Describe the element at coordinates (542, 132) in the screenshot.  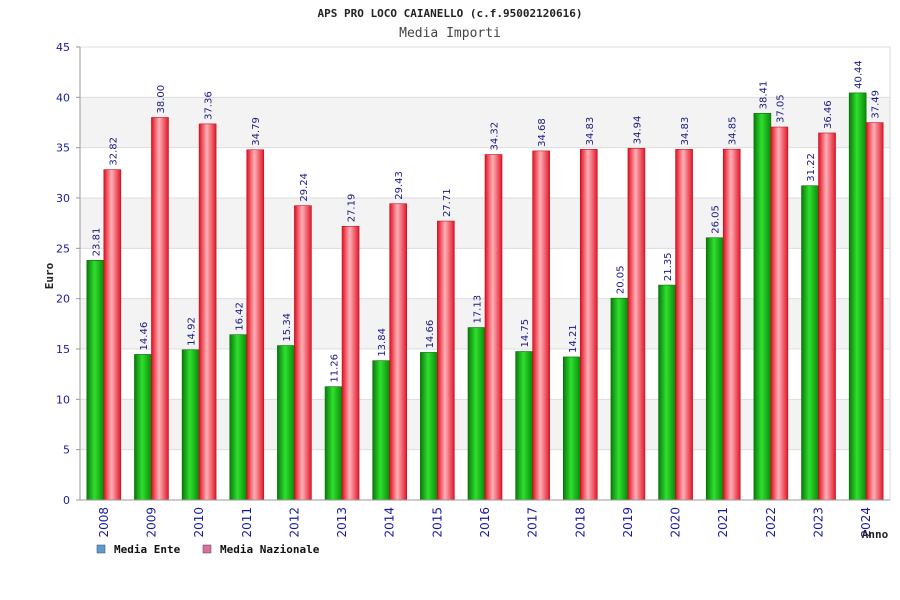
I see `data-label: 34.68` at that location.